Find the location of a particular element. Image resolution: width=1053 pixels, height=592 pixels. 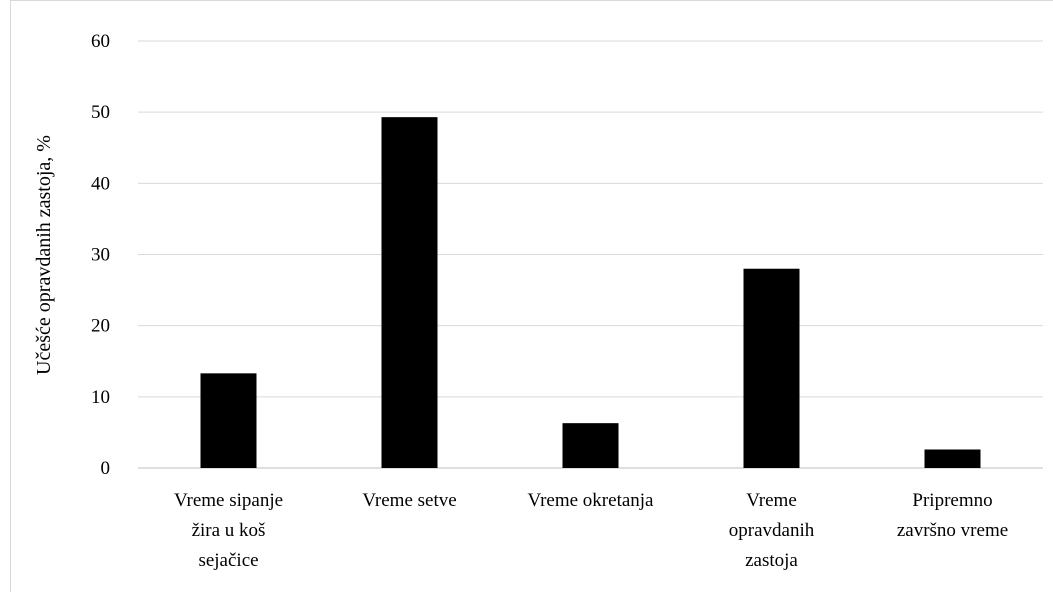

x-category-label: Vreme sipanje žira u koš sejačice is located at coordinates (228, 530).